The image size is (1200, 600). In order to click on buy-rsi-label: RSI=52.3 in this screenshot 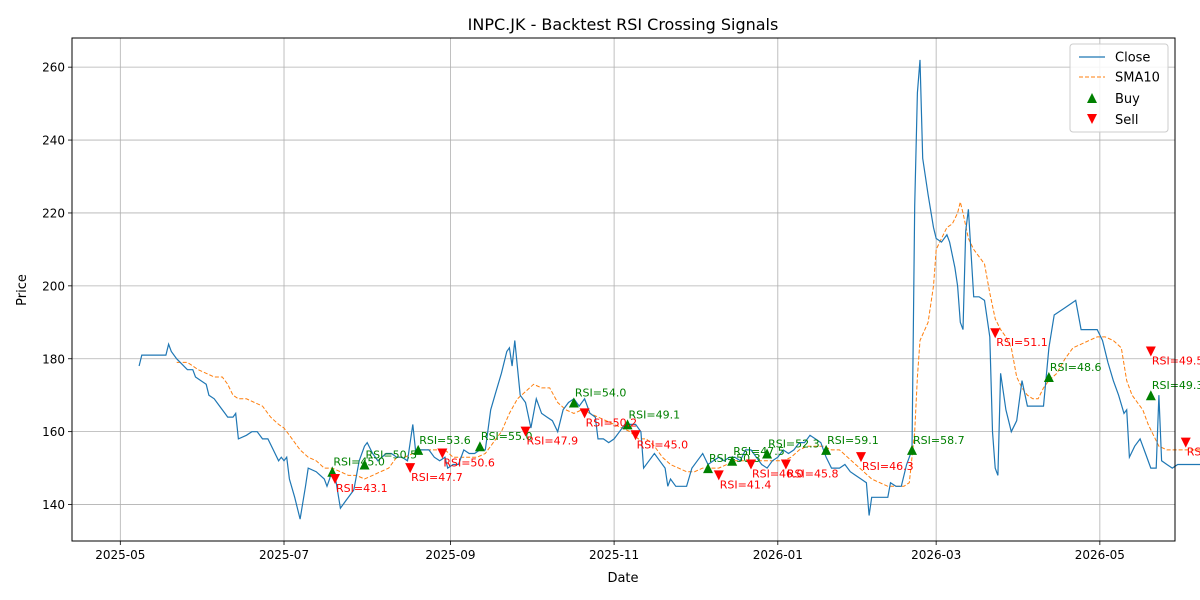, I will do `click(794, 444)`.